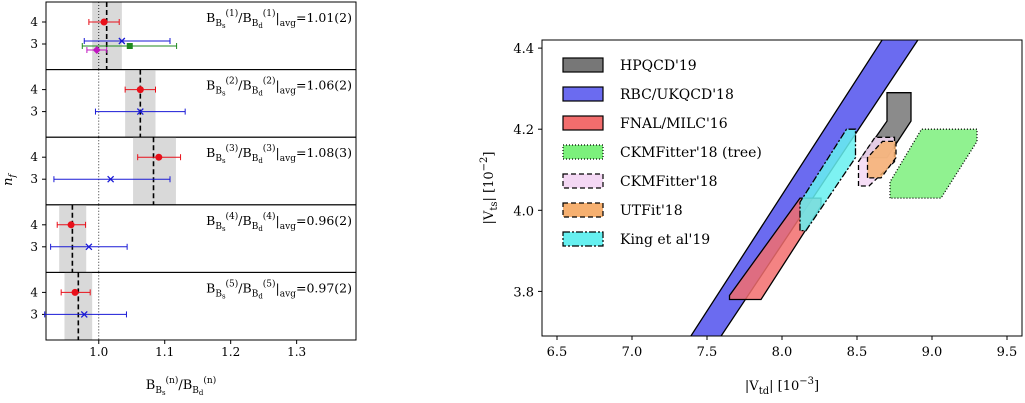 This screenshot has height=403, width=1025. What do you see at coordinates (193, 238) in the screenshot?
I see `panel-4: 4 3 BBs(4)/BBd(4)|avg=0.96(2)` at bounding box center [193, 238].